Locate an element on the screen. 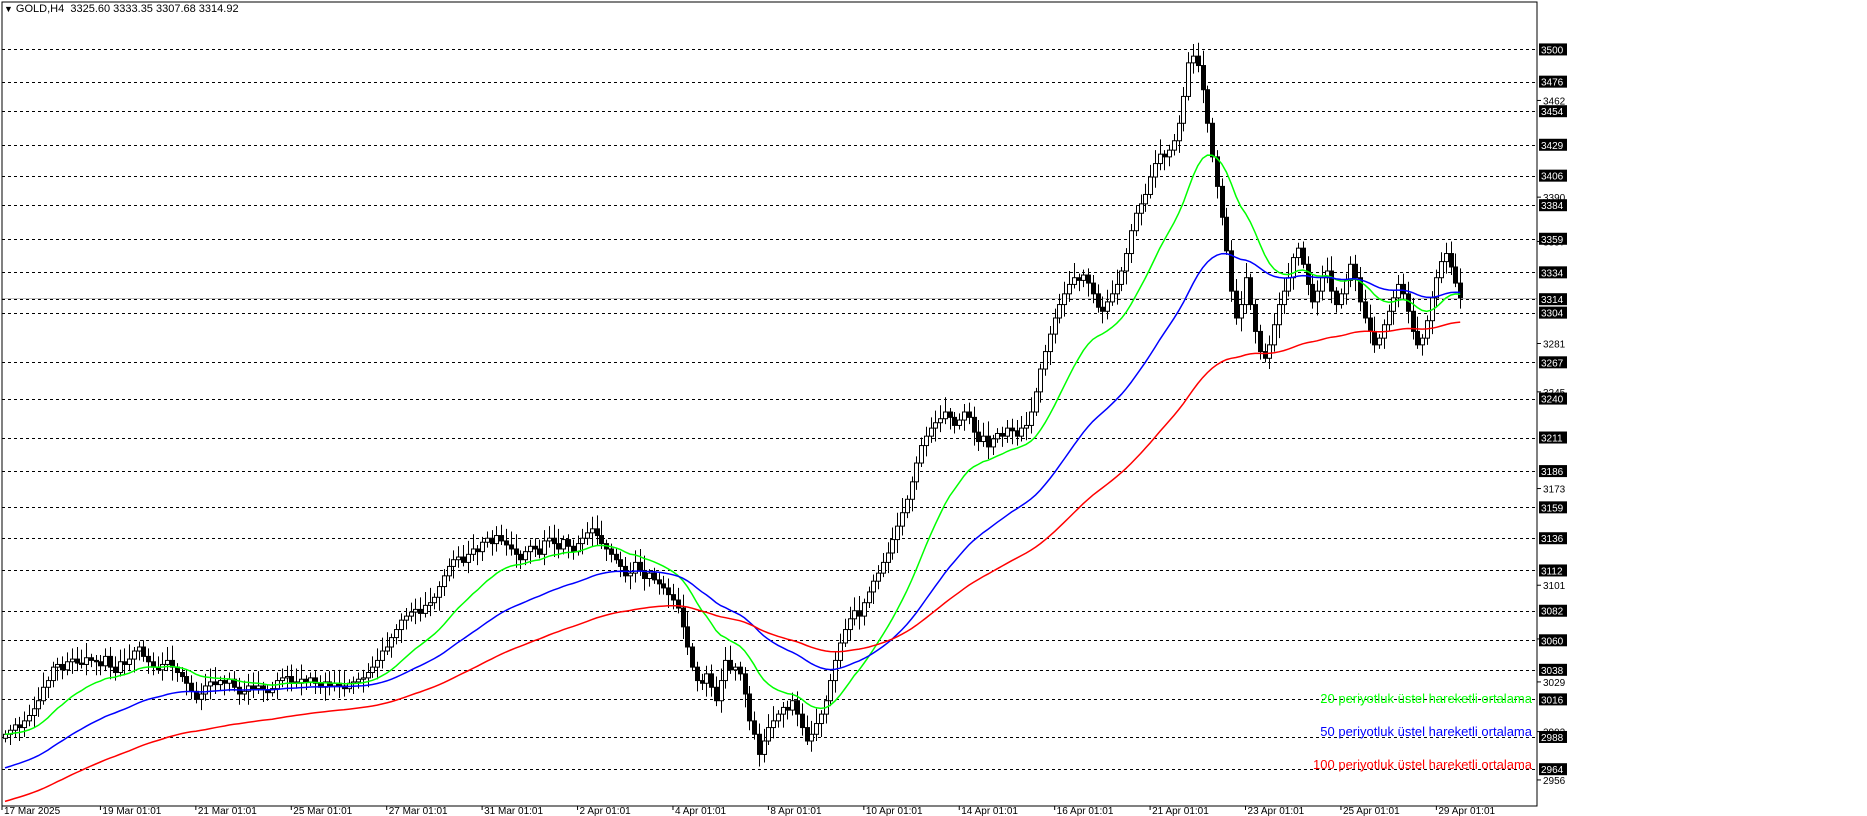  level-label: 3304 is located at coordinates (1552, 314).